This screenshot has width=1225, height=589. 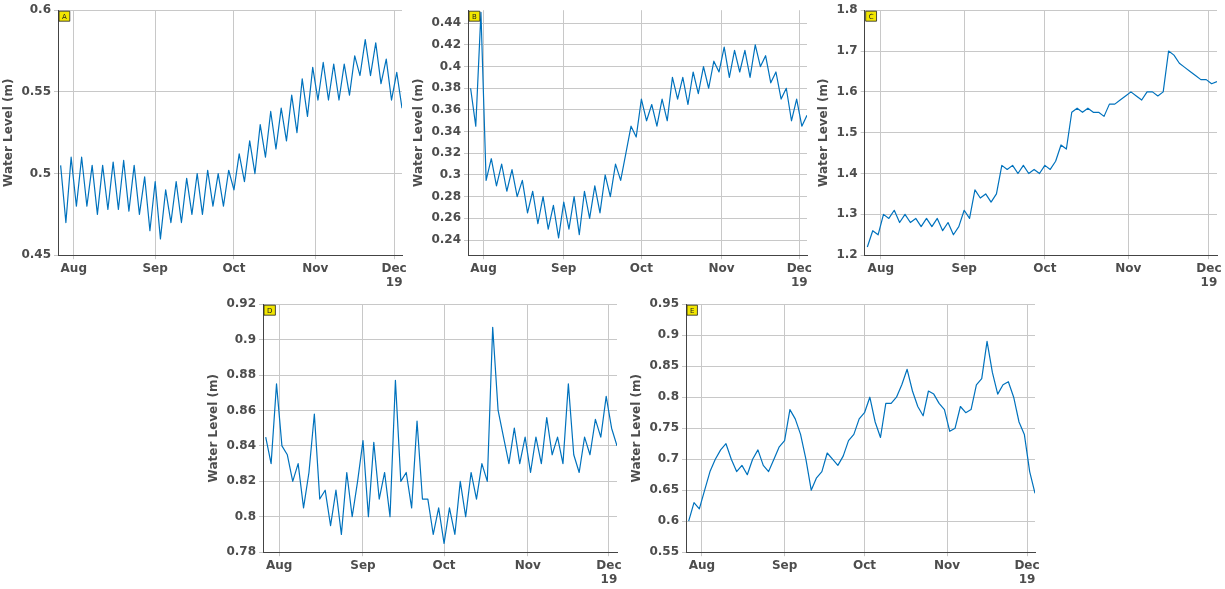 What do you see at coordinates (446, 22) in the screenshot?
I see `y-tick-label: 0.44` at bounding box center [446, 22].